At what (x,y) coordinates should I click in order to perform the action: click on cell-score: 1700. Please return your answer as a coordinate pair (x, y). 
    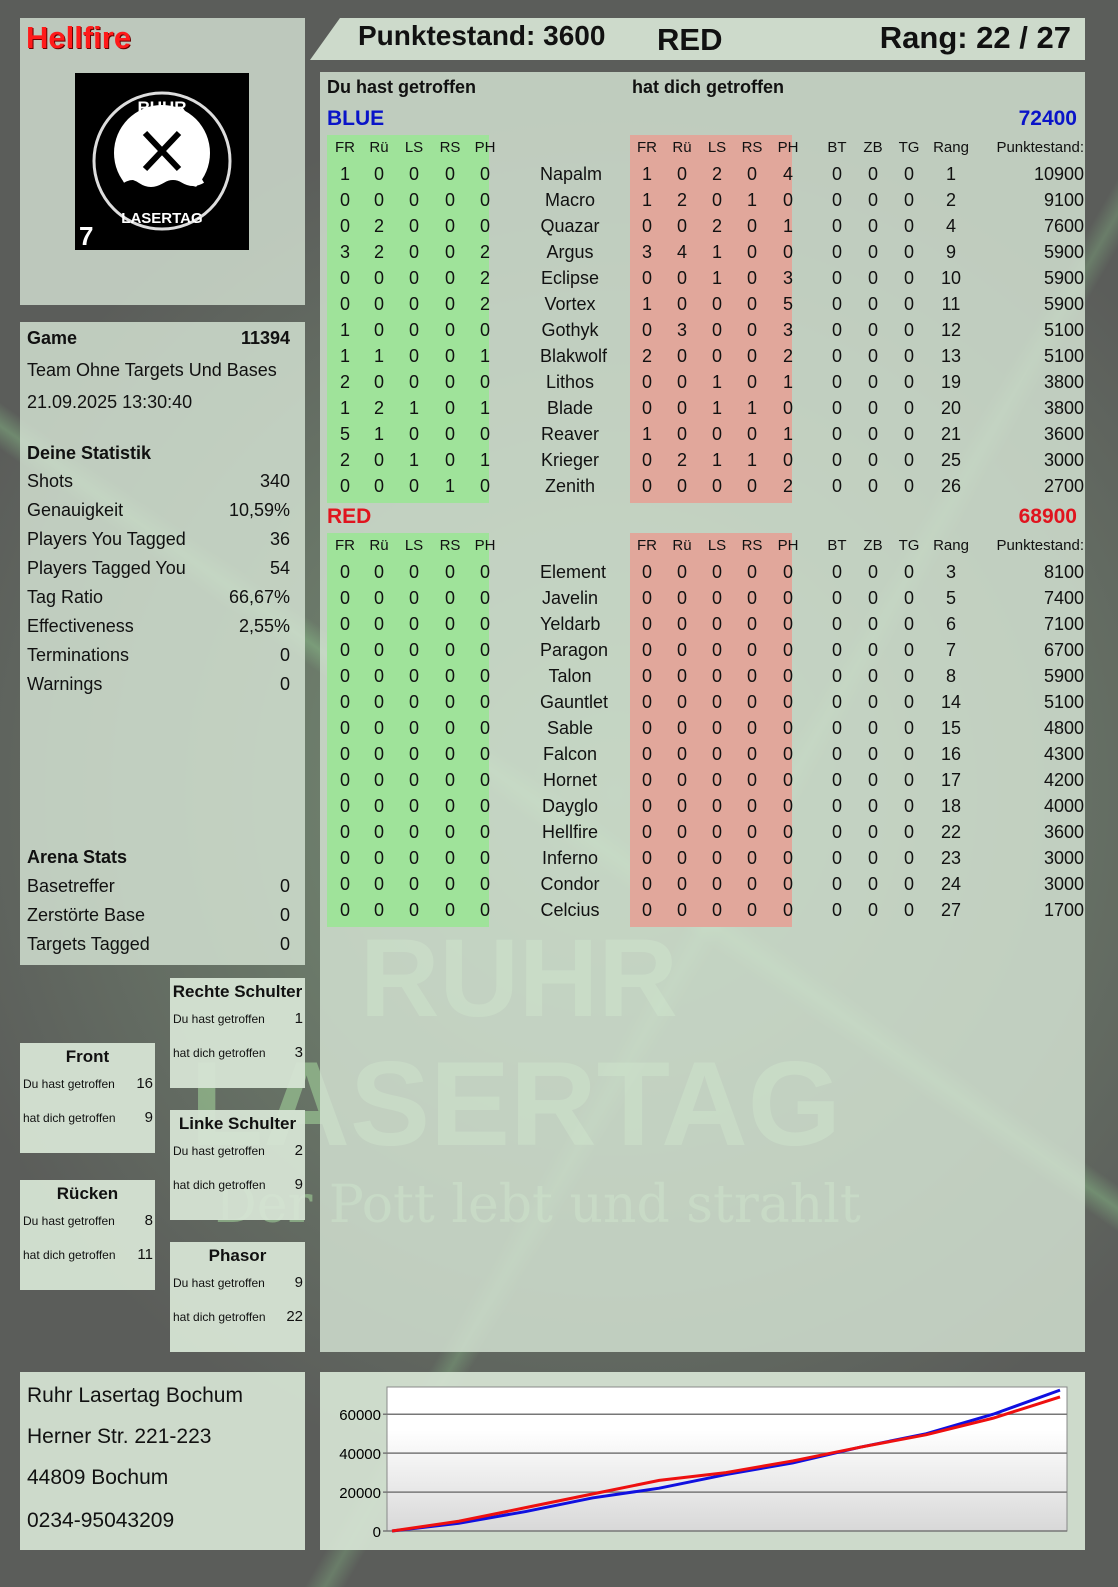
    Looking at the image, I should click on (1063, 910).